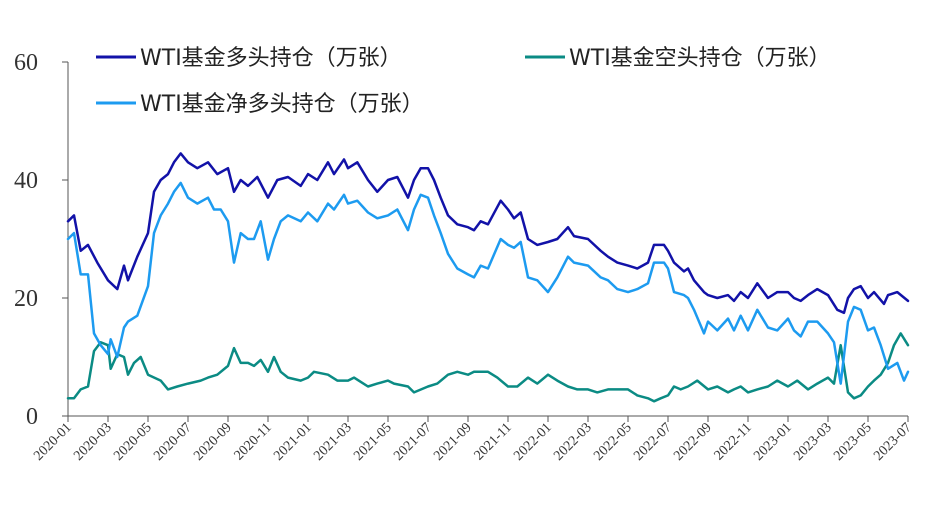 The height and width of the screenshot is (512, 945). I want to click on x-tick-label: 2023-07, so click(893, 442).